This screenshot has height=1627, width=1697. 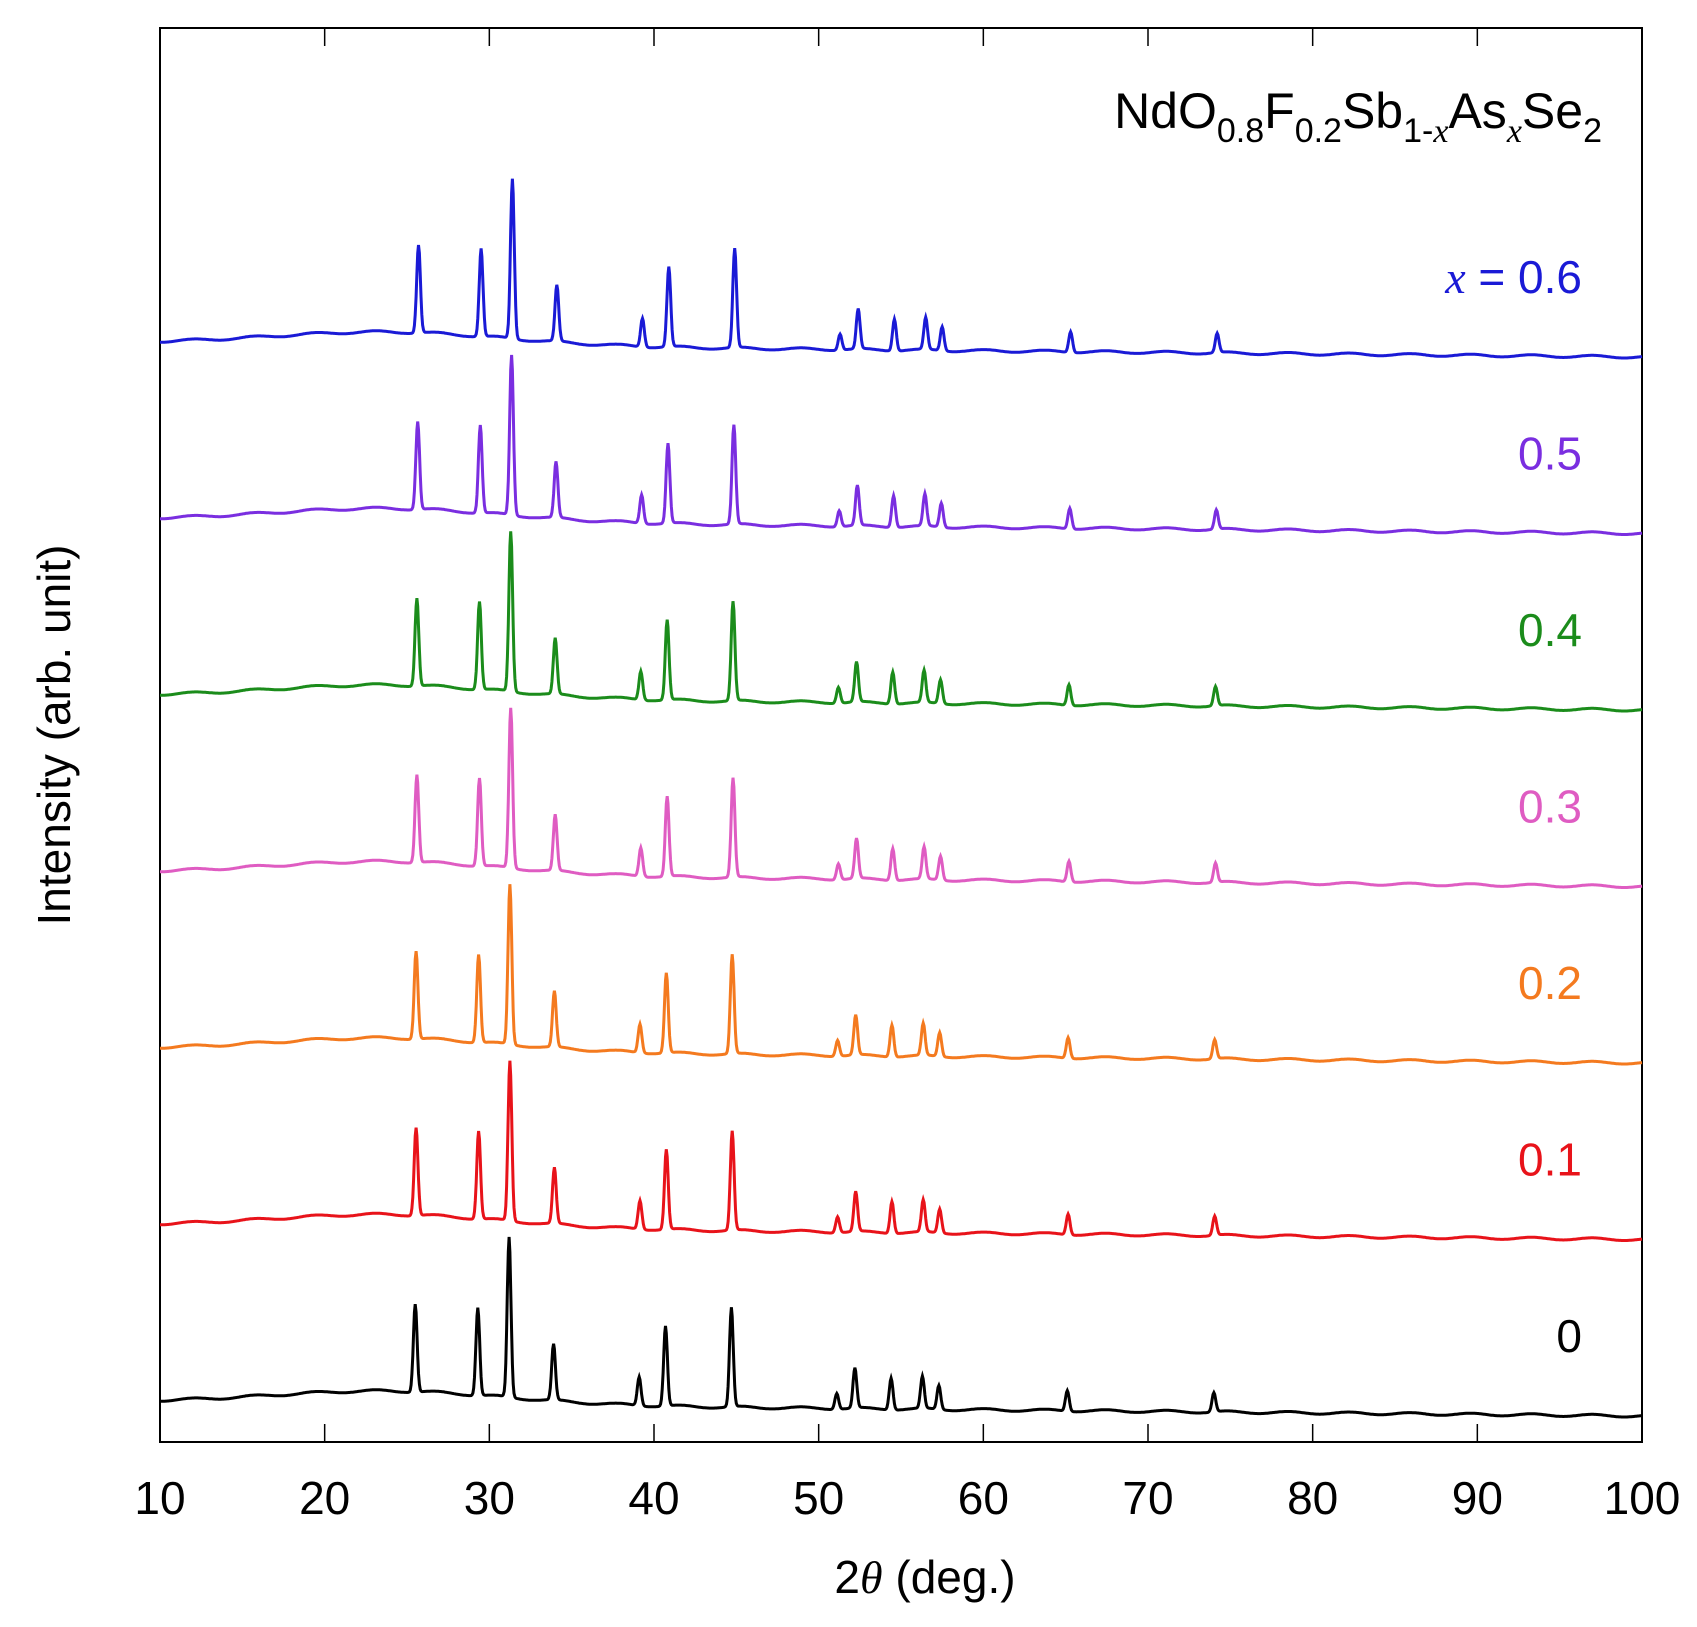 What do you see at coordinates (1477, 1498) in the screenshot?
I see `x-tick-label: 90` at bounding box center [1477, 1498].